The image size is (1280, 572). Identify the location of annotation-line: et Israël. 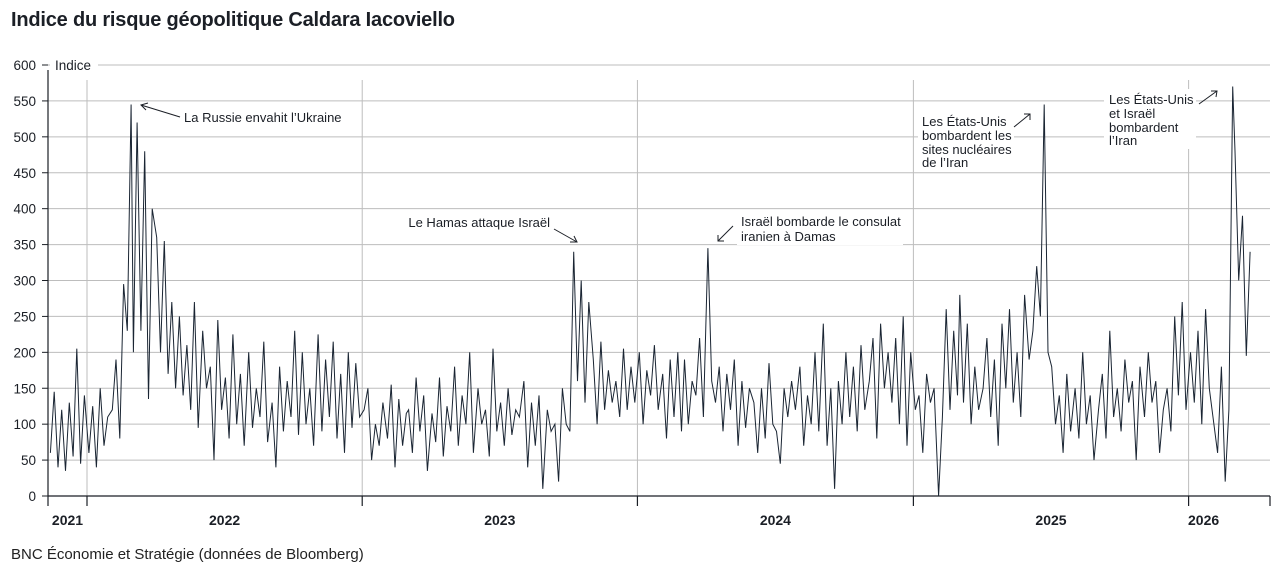
(1132, 113).